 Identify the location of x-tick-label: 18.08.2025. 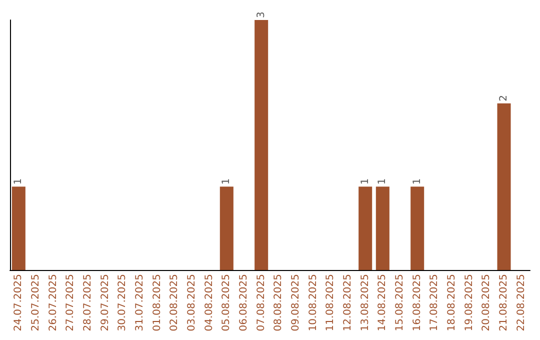
(452, 303).